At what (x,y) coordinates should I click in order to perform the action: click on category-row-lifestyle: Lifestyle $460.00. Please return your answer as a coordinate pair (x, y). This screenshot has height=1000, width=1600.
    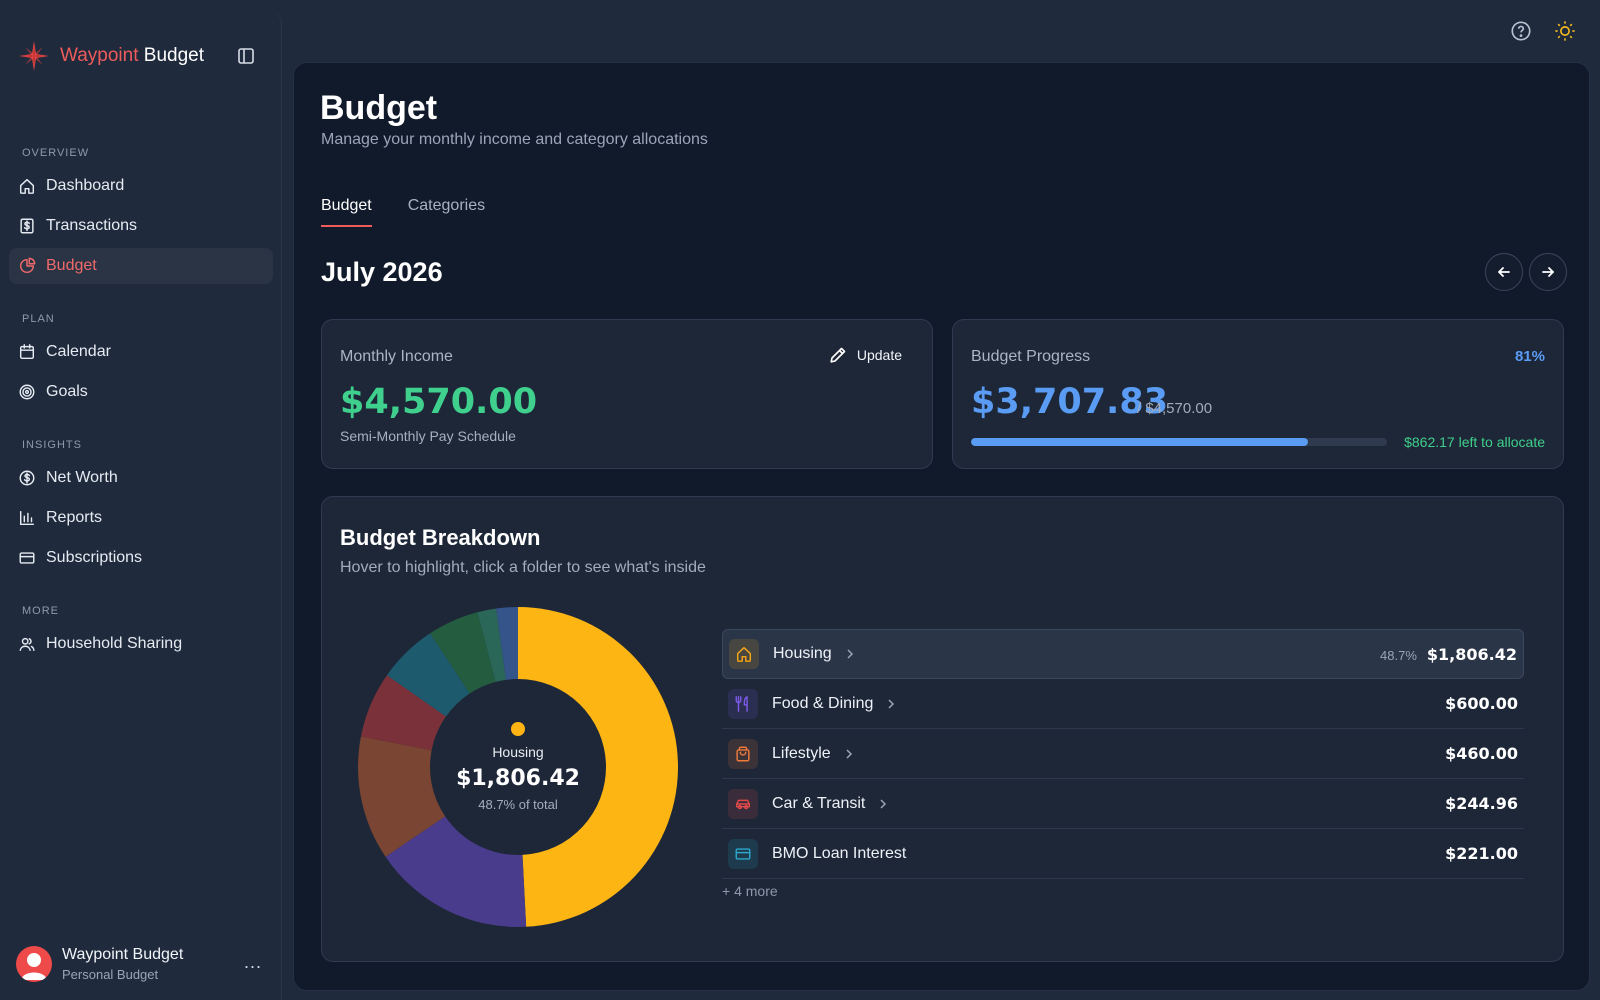
    Looking at the image, I should click on (1123, 754).